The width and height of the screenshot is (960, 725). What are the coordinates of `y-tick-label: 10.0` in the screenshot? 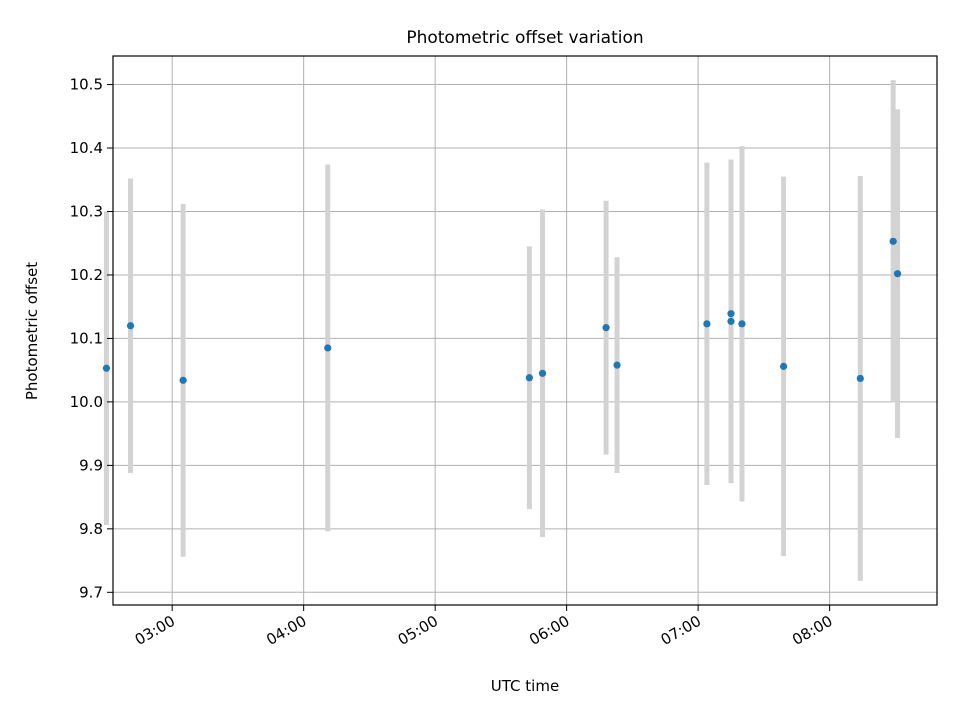 It's located at (86, 402).